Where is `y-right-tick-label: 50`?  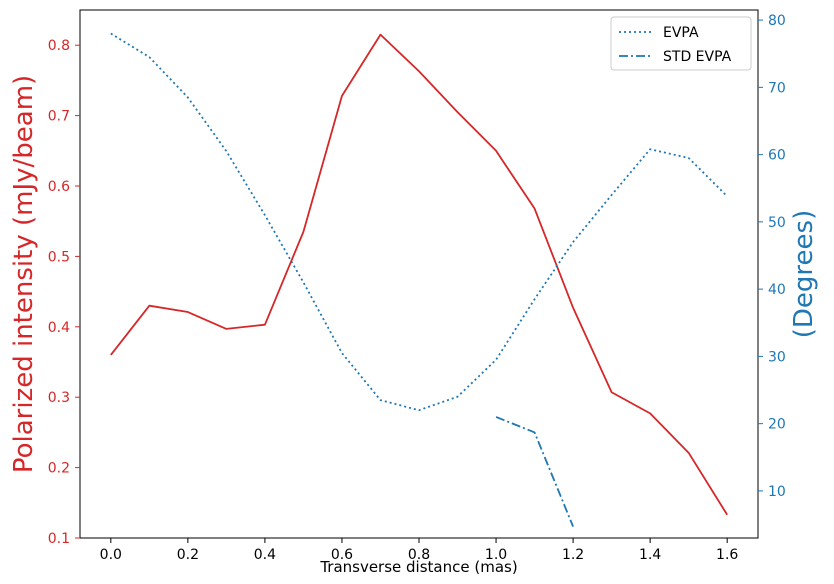 y-right-tick-label: 50 is located at coordinates (777, 223).